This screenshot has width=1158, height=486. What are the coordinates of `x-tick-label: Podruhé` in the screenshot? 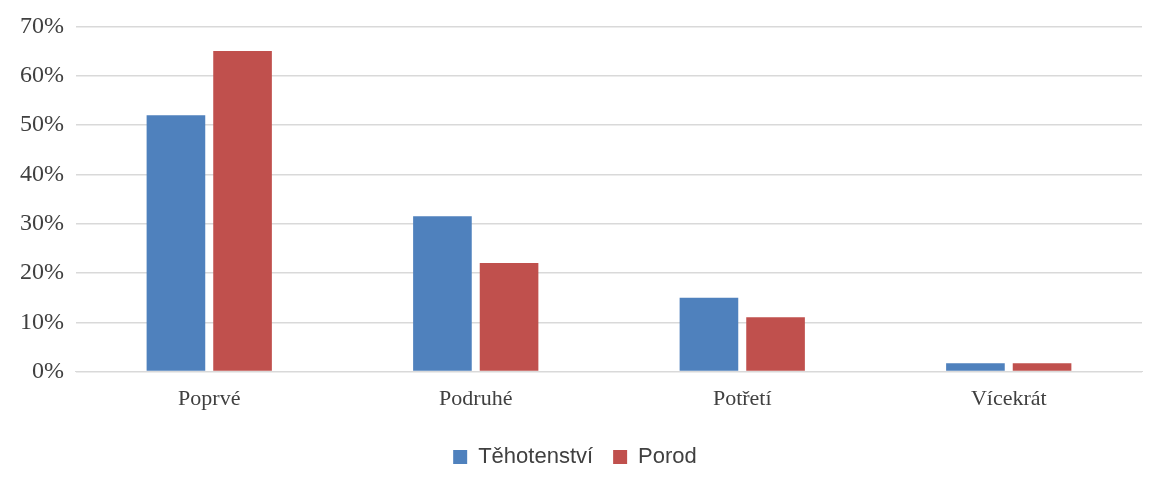 It's located at (476, 397).